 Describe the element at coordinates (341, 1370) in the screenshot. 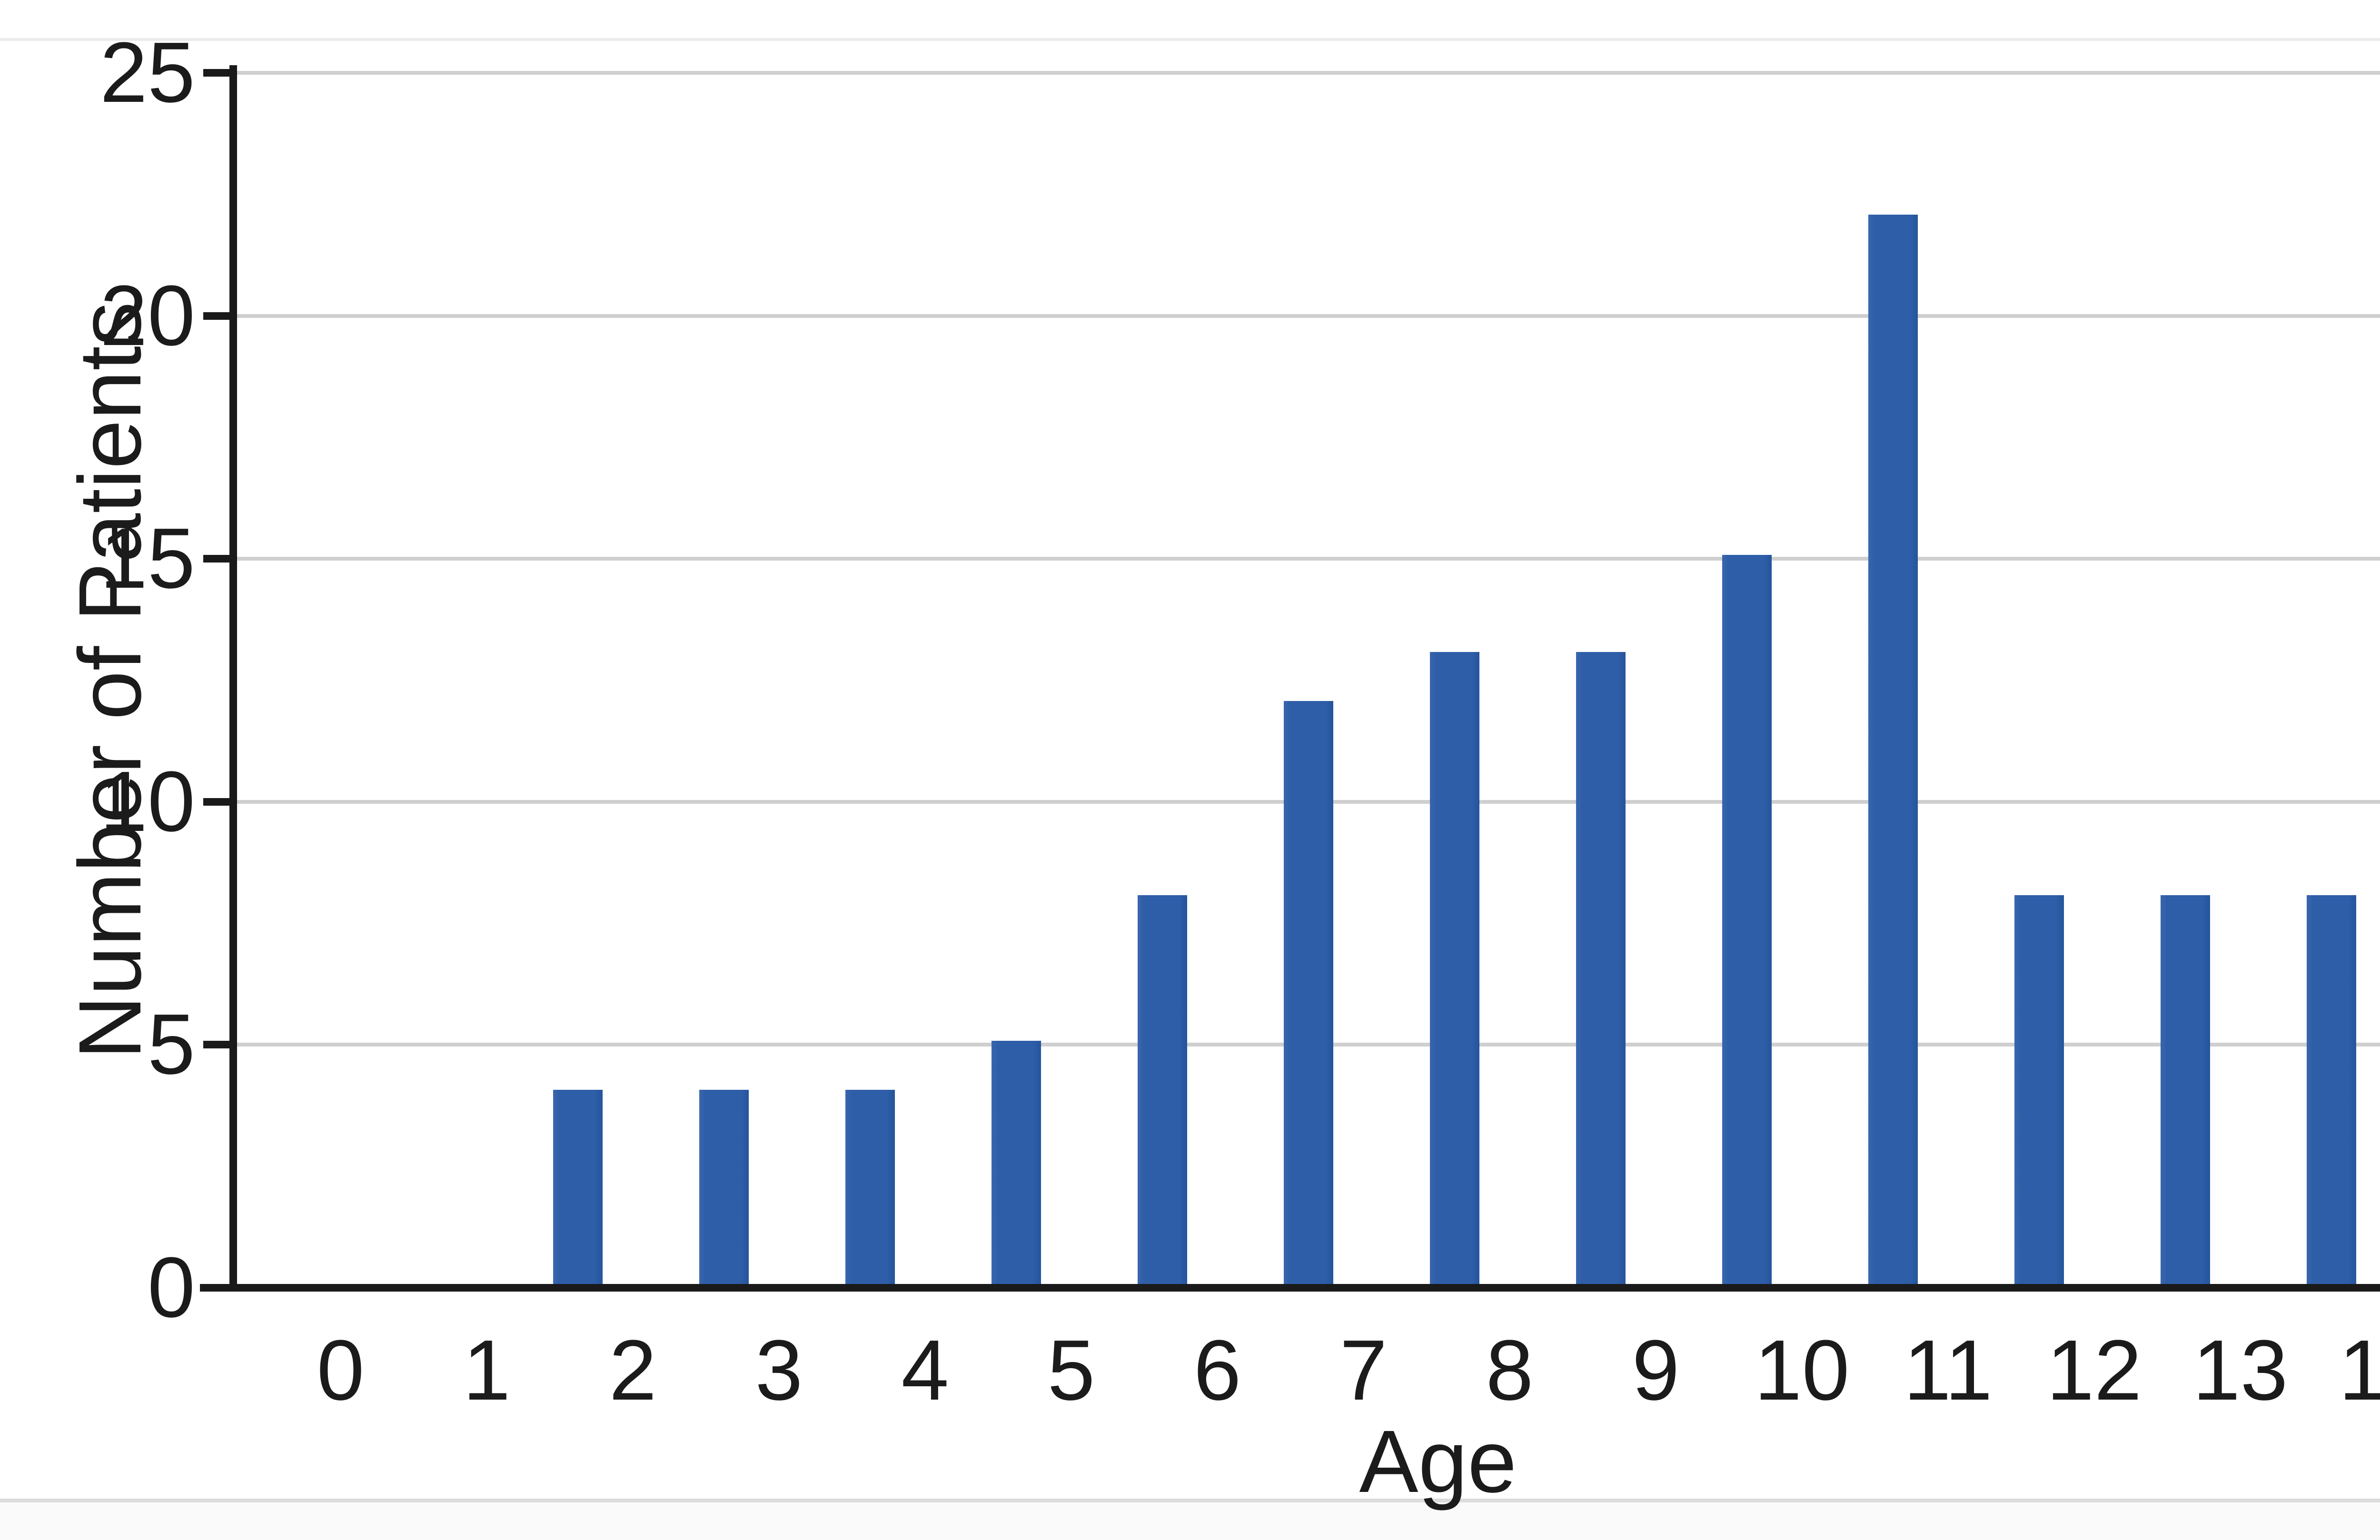

I see `x-tick-label-0: 0` at that location.